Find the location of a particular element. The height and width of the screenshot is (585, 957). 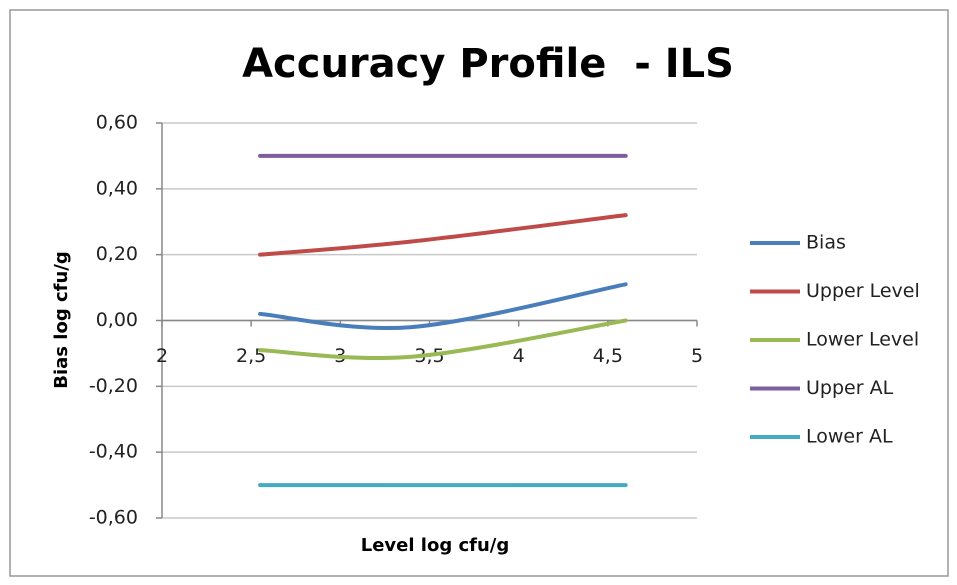

legend-label: Lower Level is located at coordinates (862, 340).